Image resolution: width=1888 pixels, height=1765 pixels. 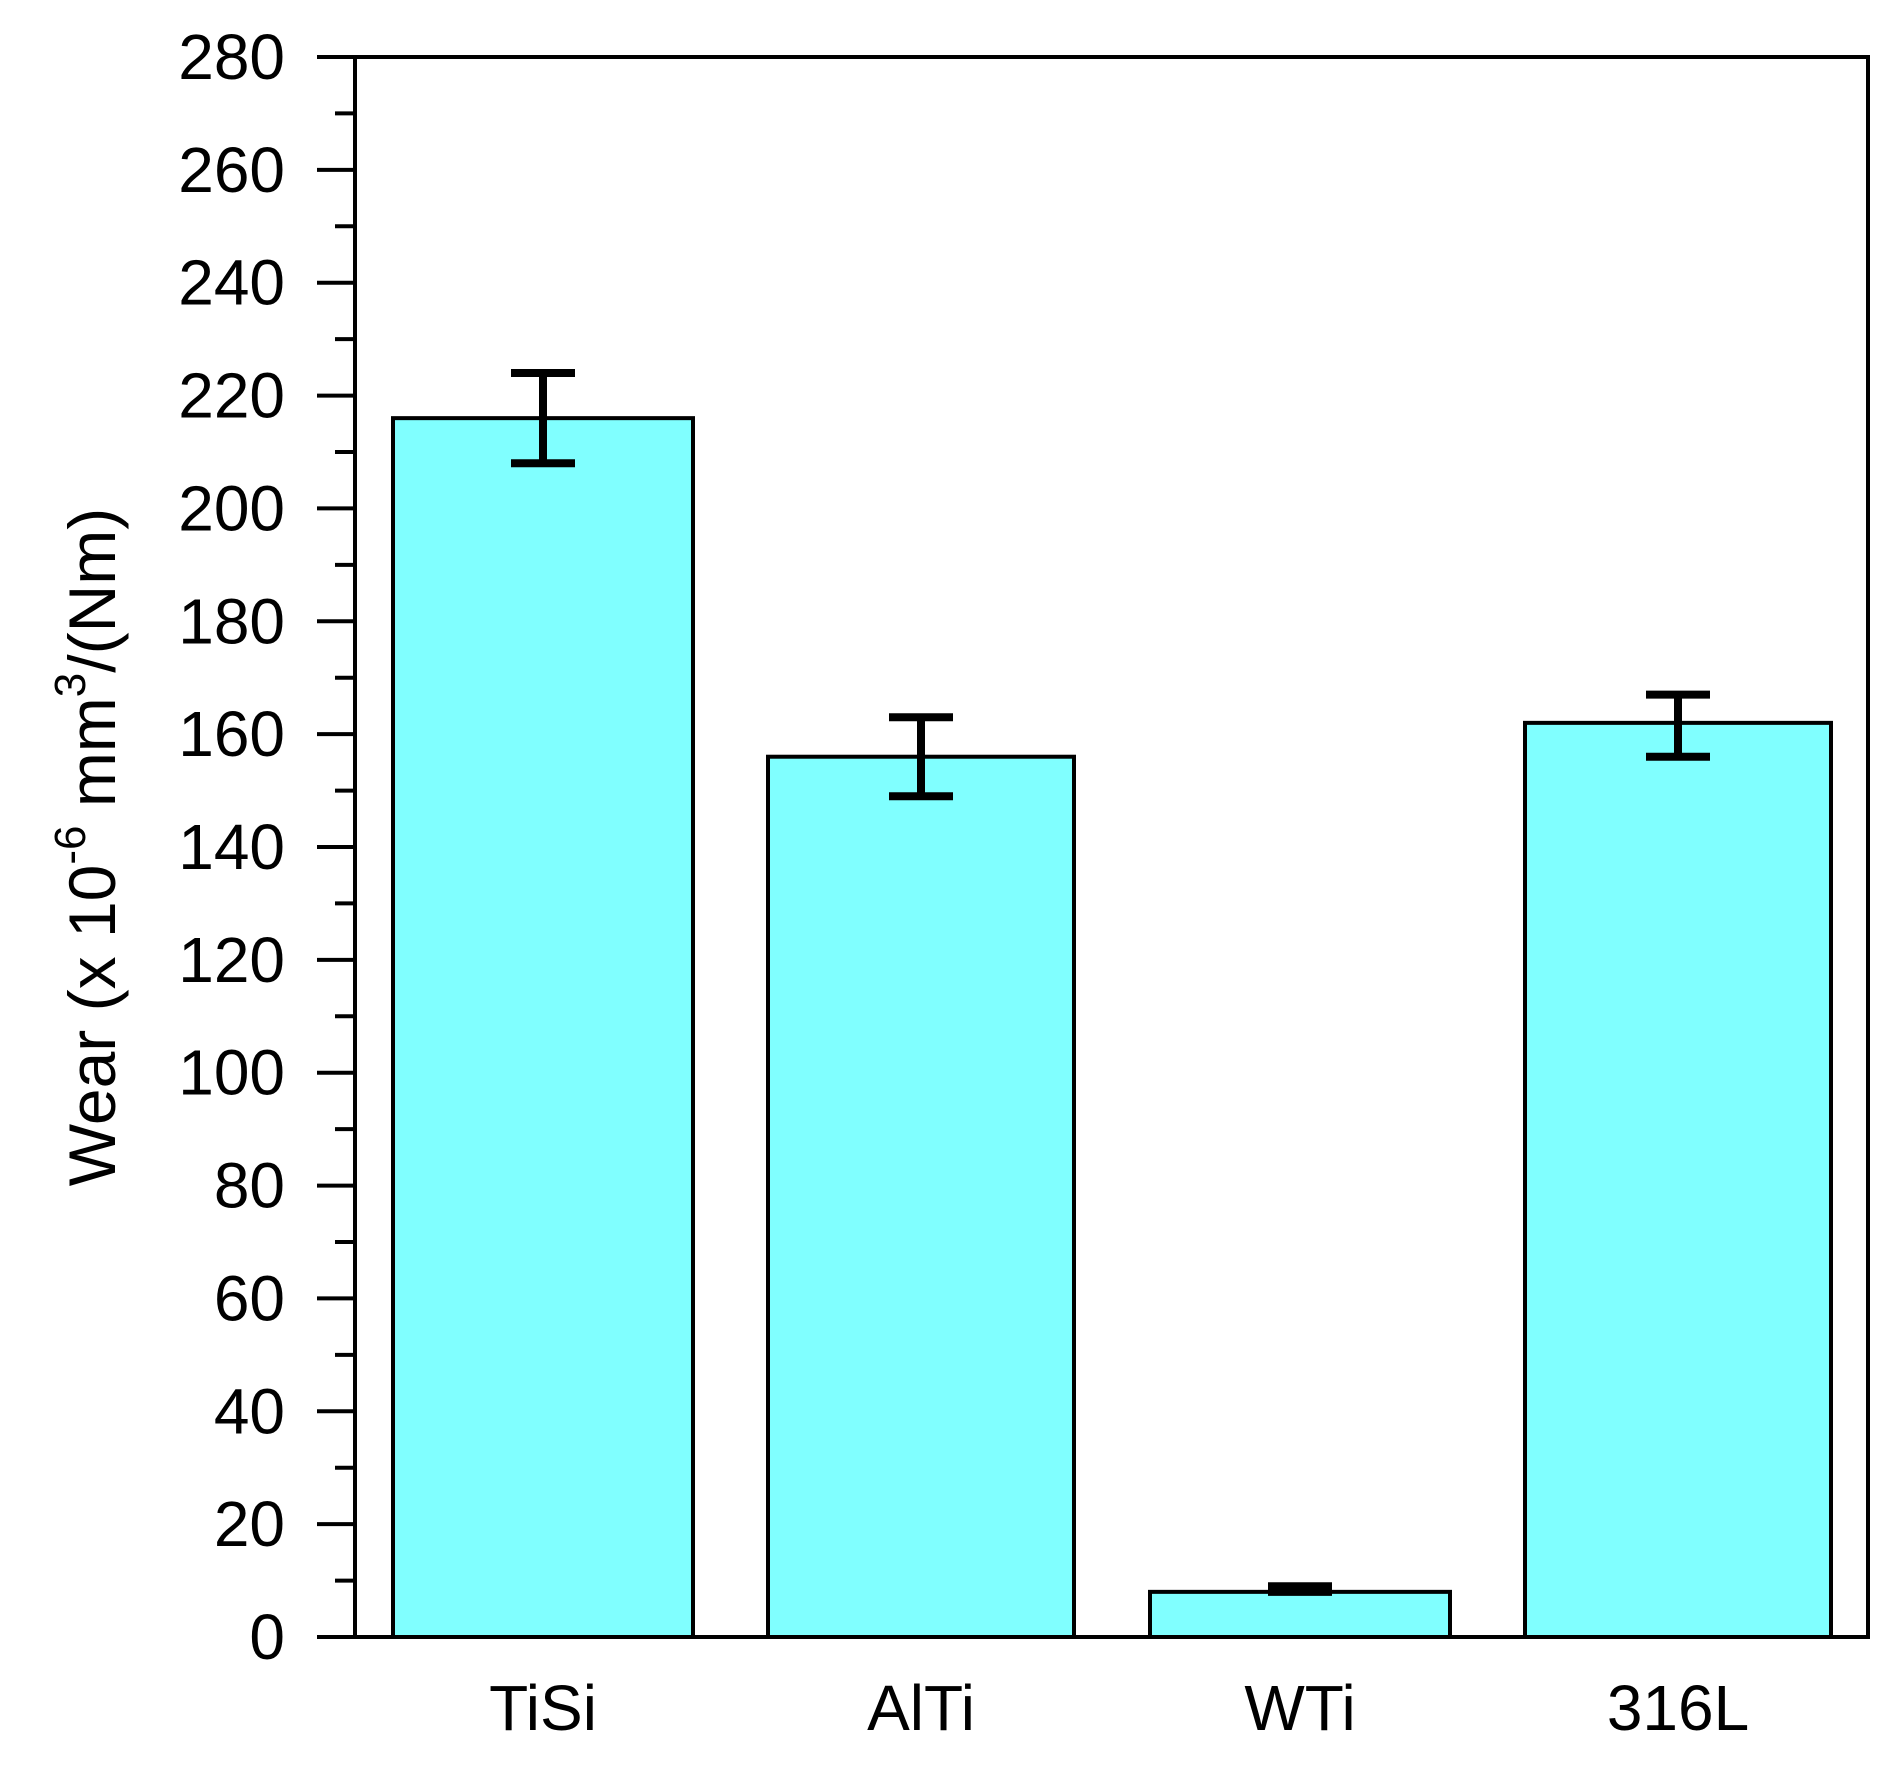 I want to click on bar-alti, so click(x=921, y=1196).